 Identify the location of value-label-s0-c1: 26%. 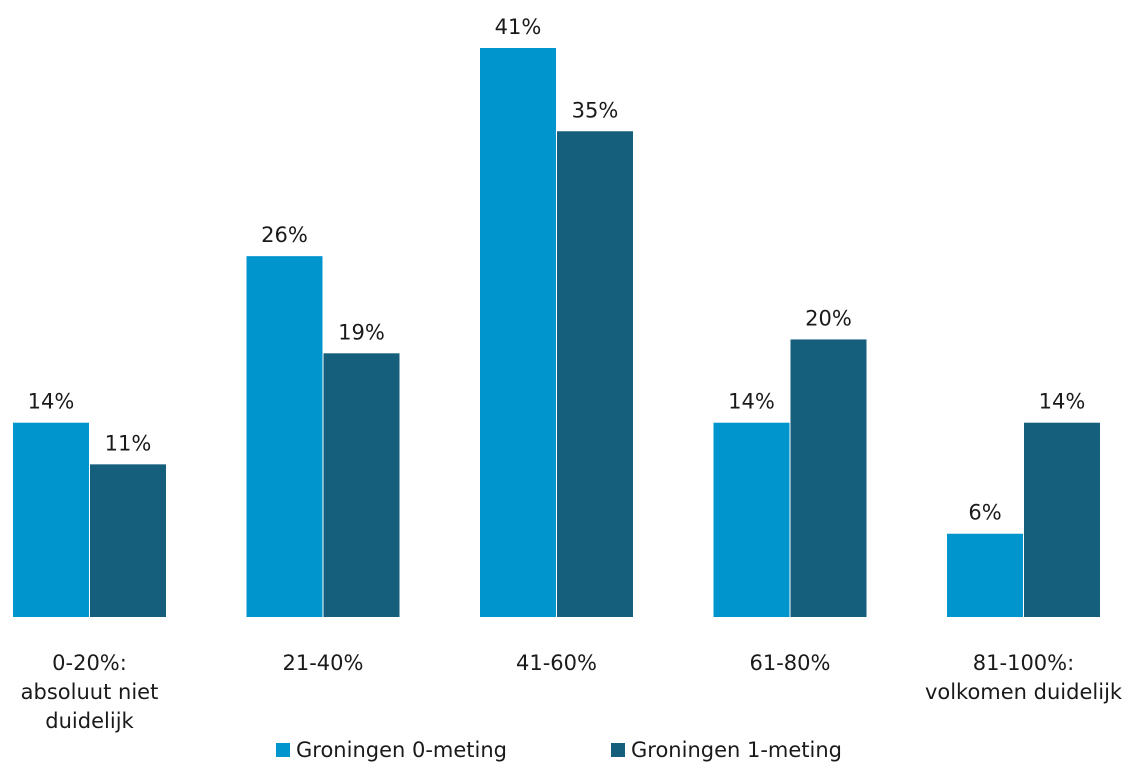
(284, 235).